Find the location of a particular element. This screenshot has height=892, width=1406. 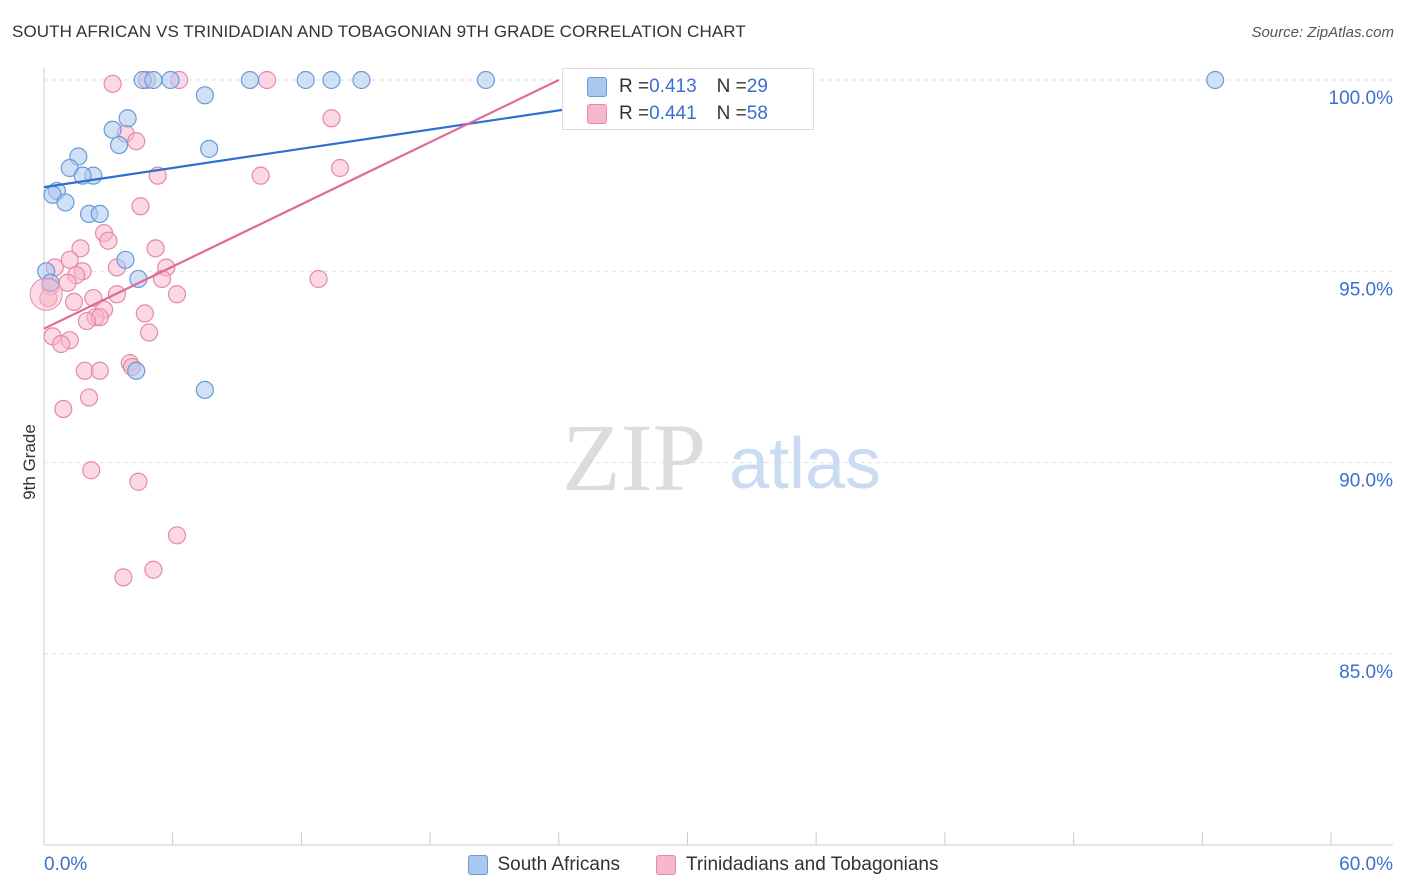

watermark: ZIP atlas is located at coordinates (721, 457).